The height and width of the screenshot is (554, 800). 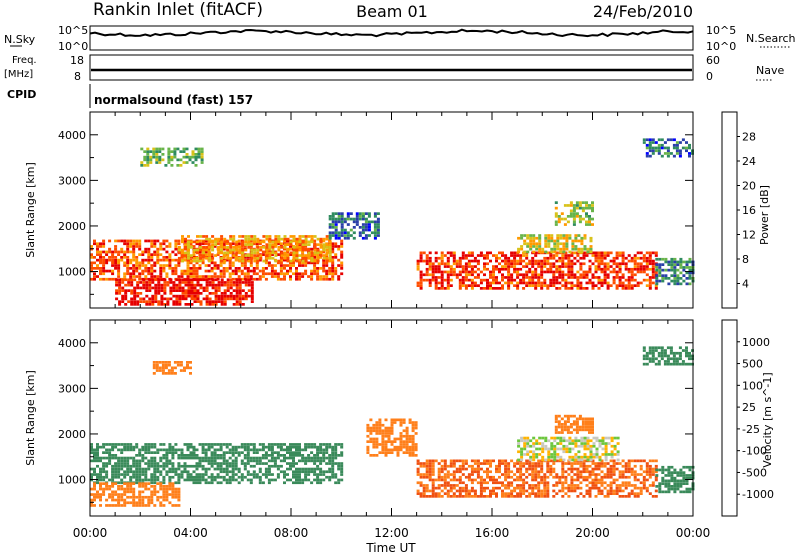 What do you see at coordinates (30, 210) in the screenshot?
I see `power-yaxis-title: Slant Range [km]` at bounding box center [30, 210].